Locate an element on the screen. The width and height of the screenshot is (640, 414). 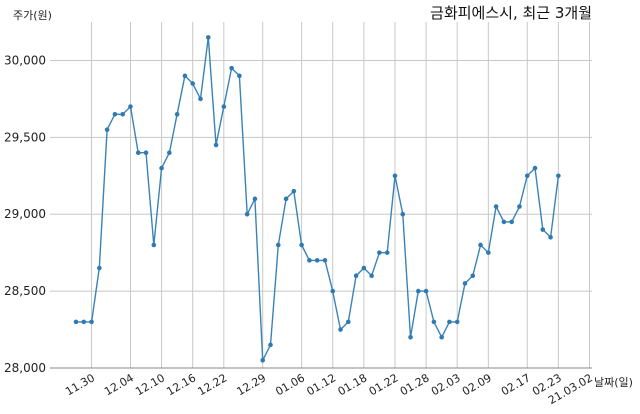
y-axis-ticks: 28,000 28,500 29,000 29,500 30,000 is located at coordinates (25, 214).